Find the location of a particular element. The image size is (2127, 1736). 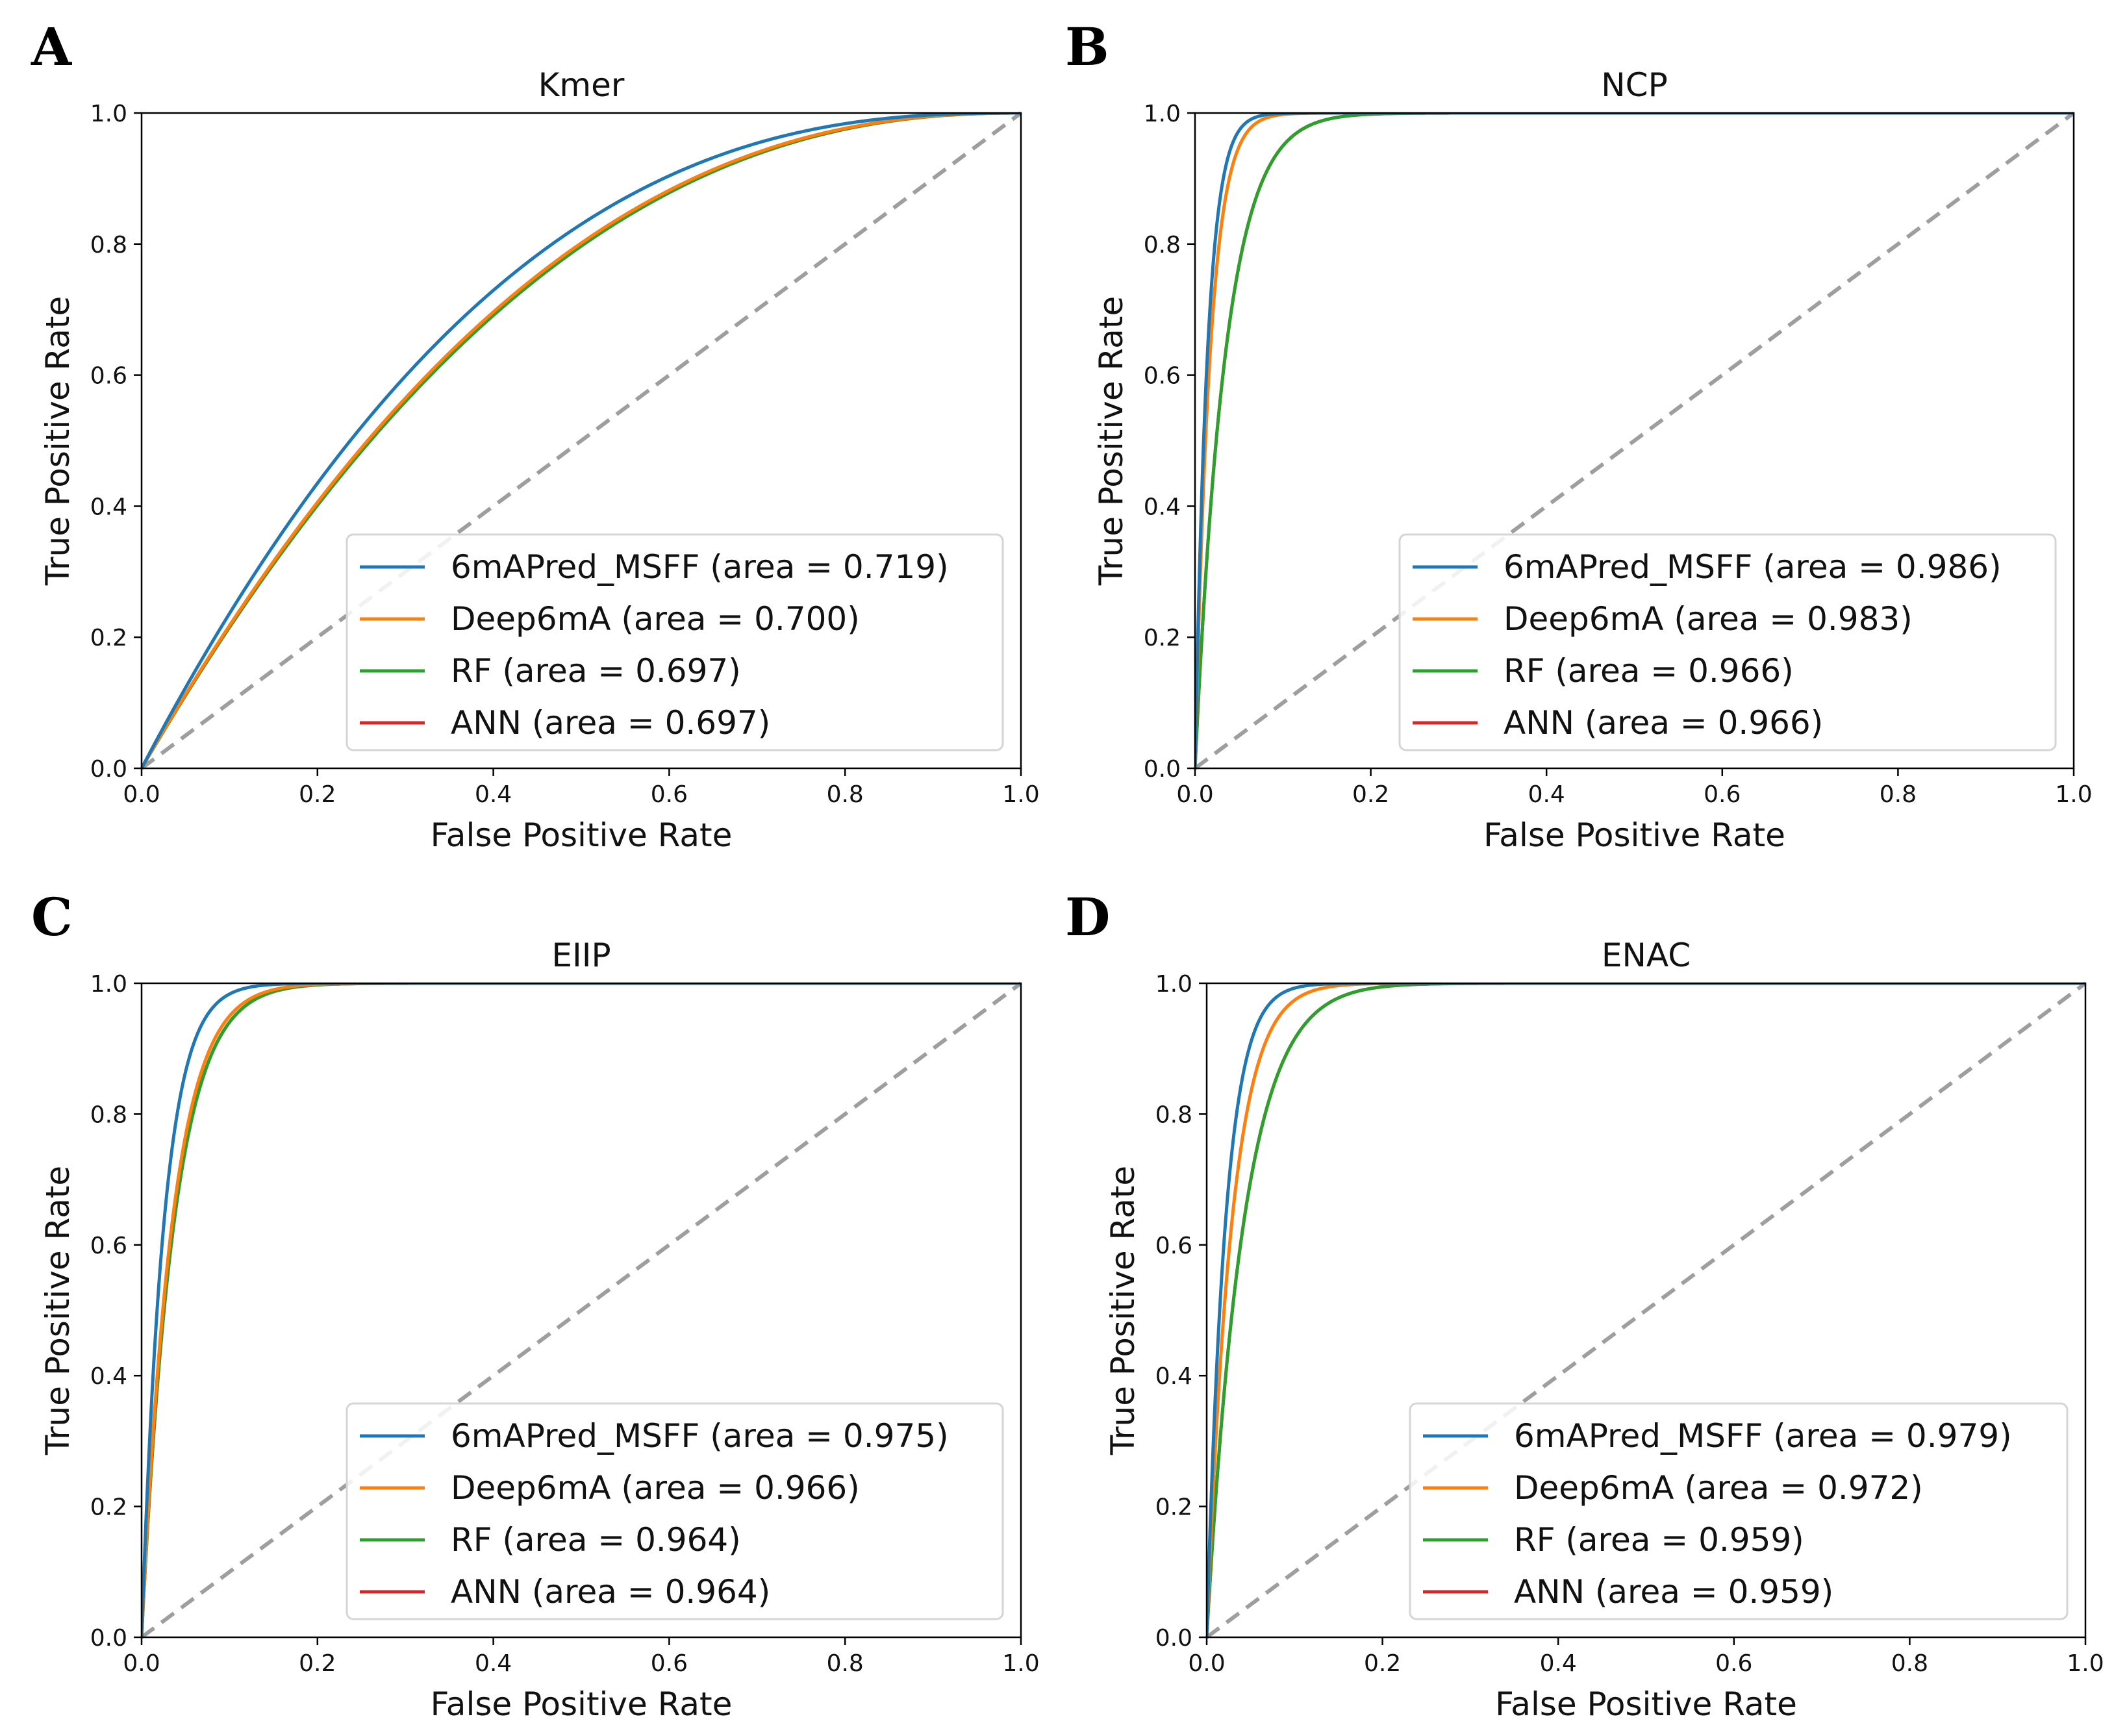

legend-entry-label: ANN (area = 0.964) is located at coordinates (610, 1592).